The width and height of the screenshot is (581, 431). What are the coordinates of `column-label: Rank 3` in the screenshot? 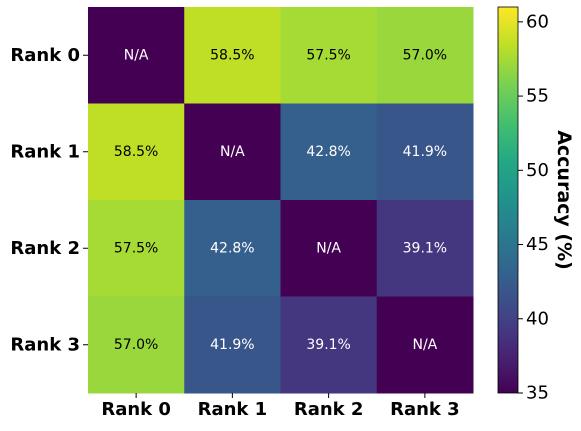 It's located at (425, 409).